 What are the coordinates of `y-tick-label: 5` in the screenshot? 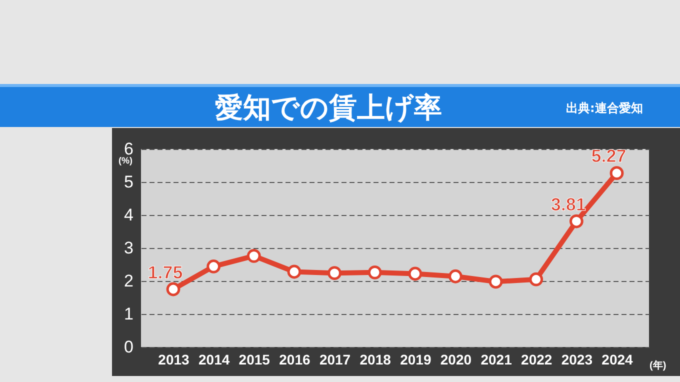 It's located at (129, 182).